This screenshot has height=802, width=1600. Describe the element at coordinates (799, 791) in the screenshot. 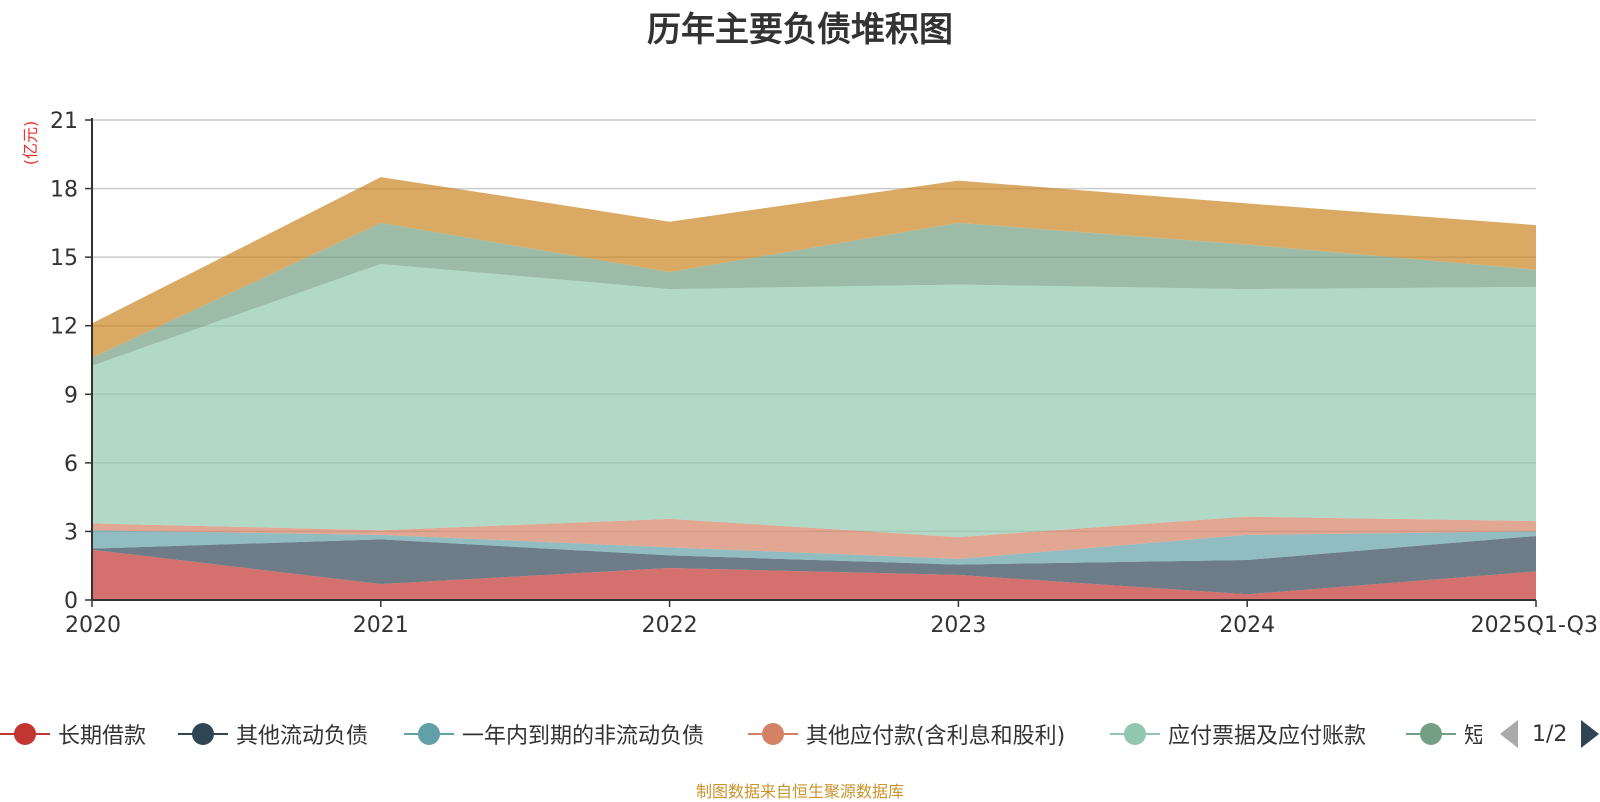

I see `source-note: 制图数据来自恒生聚源数据库` at that location.